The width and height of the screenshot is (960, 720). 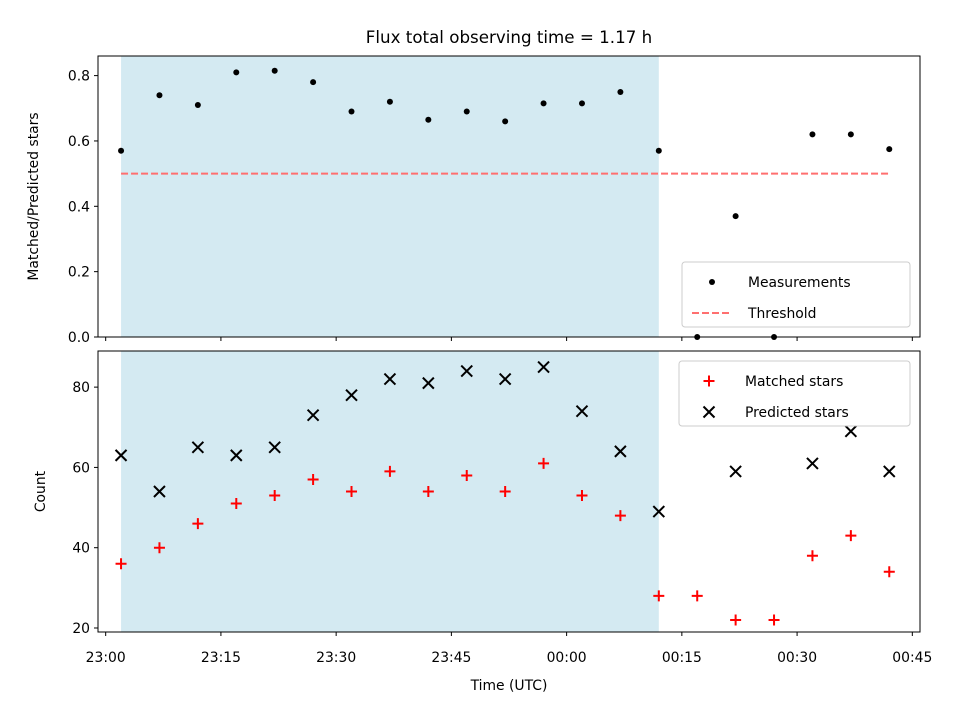 I want to click on x-tick-label: 23:00, so click(x=106, y=658).